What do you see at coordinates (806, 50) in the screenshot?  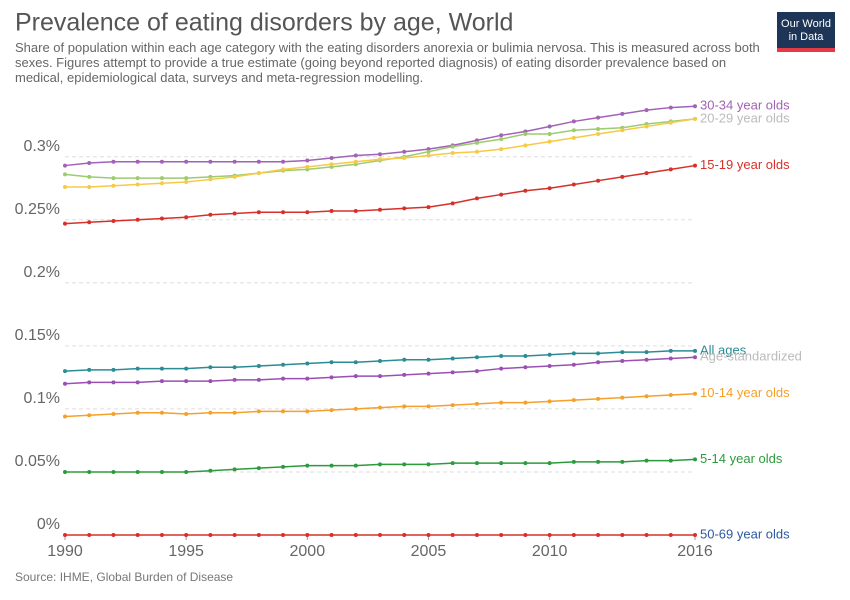 I see `logo-bar` at bounding box center [806, 50].